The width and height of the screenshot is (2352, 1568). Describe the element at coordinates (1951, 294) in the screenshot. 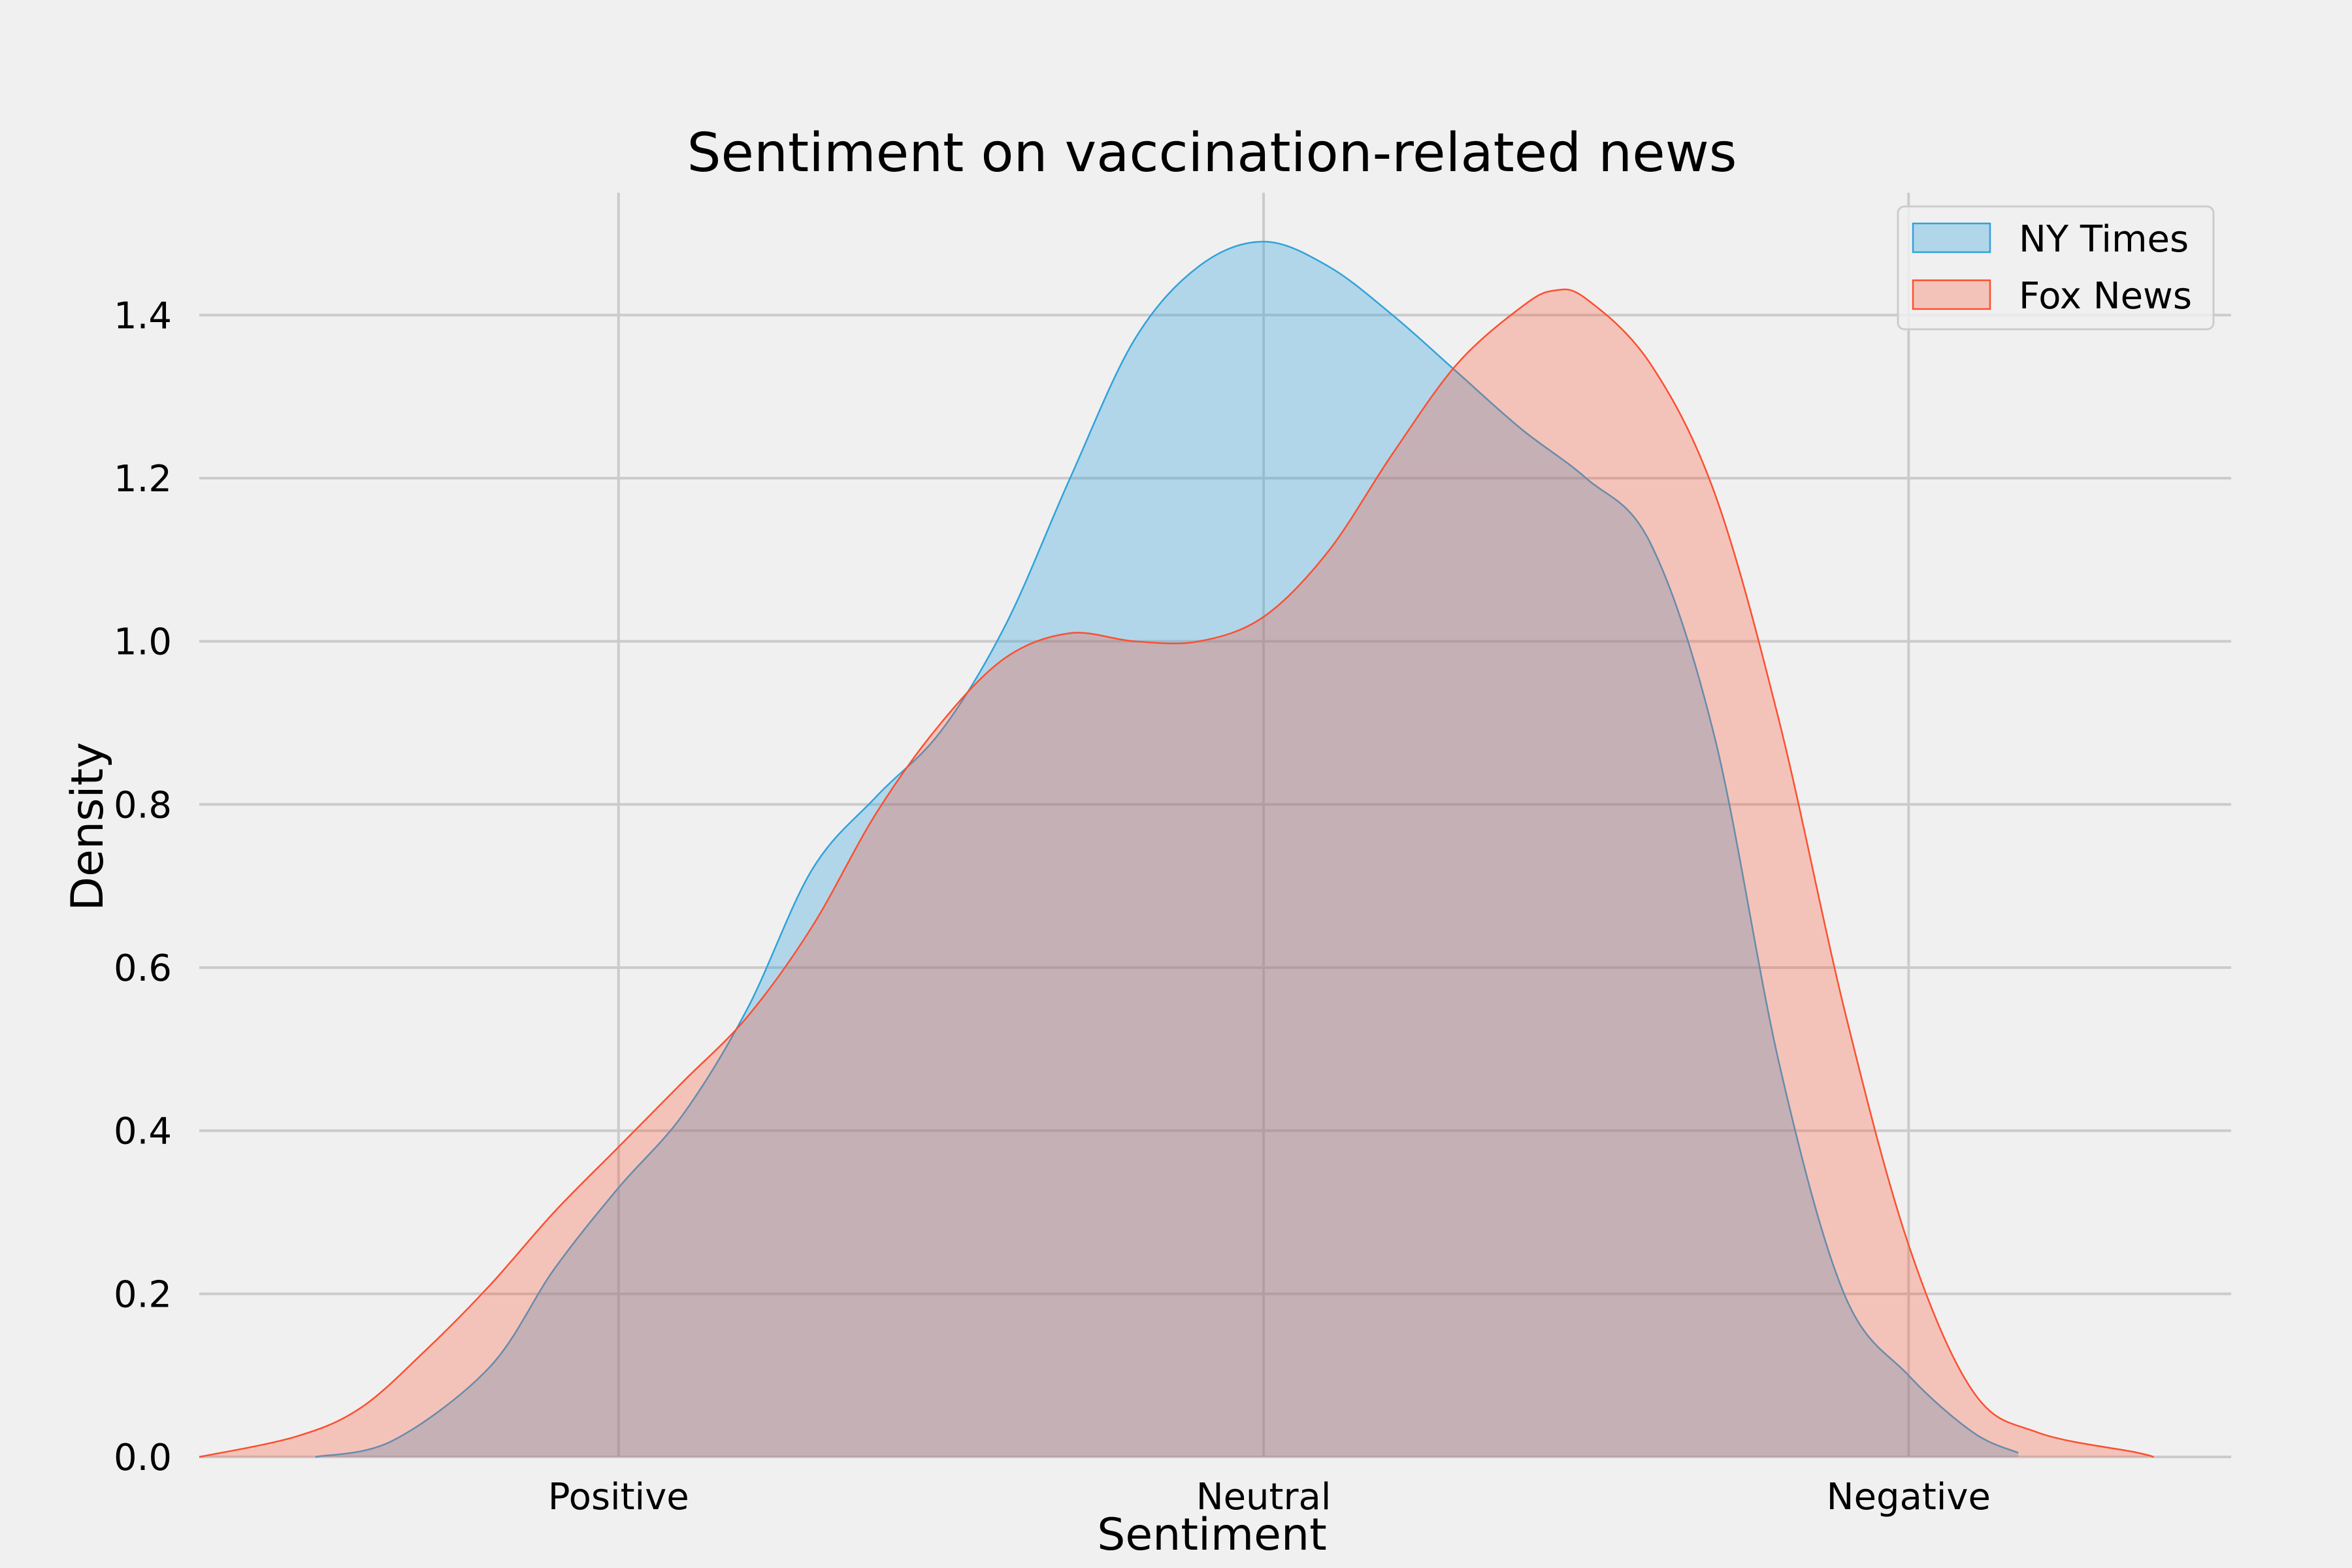

I see `legend-swatch-fox-news` at that location.